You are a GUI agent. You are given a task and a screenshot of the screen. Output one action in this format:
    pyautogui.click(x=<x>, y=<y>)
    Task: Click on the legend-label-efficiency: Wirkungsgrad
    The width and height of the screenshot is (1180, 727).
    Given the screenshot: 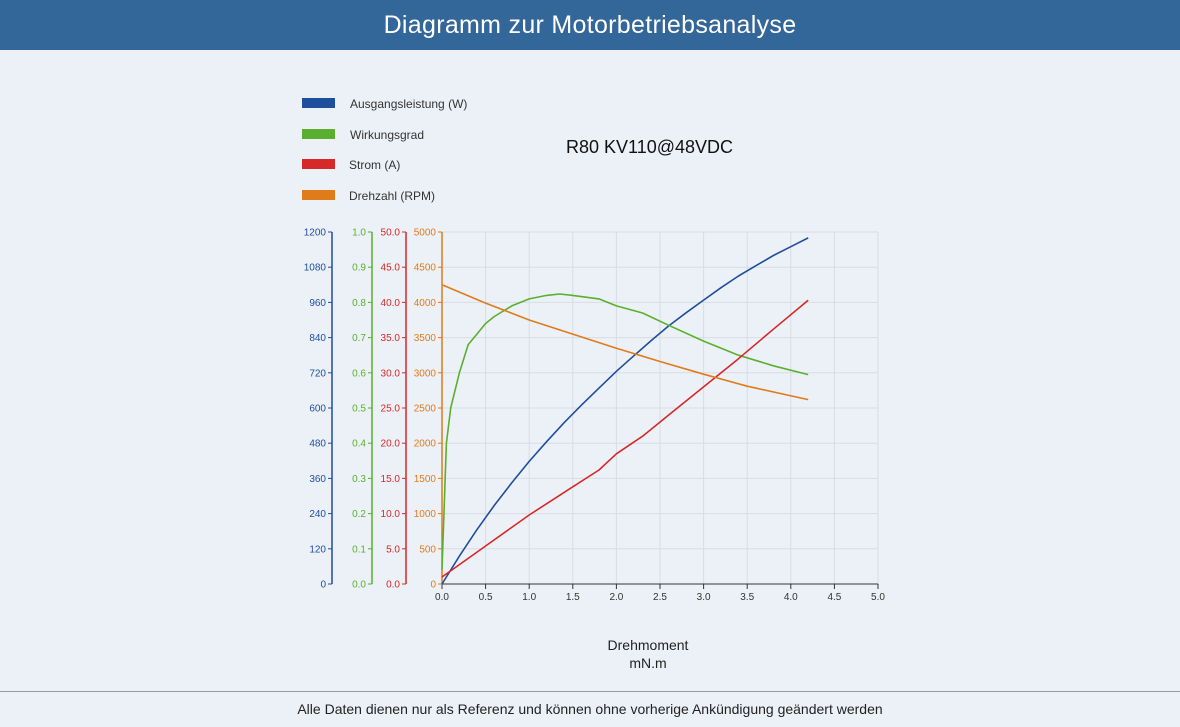 What is the action you would take?
    pyautogui.click(x=387, y=135)
    